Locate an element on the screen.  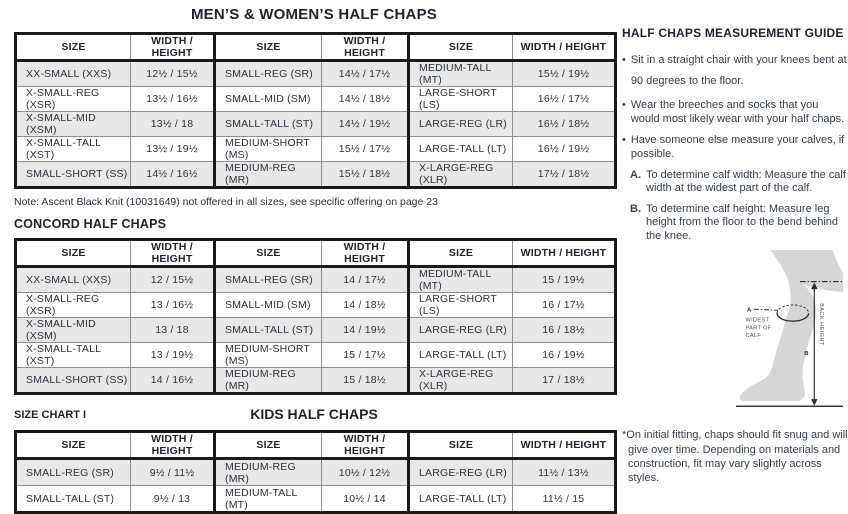
width-height-cell: 14½ / 19½ is located at coordinates (365, 124).